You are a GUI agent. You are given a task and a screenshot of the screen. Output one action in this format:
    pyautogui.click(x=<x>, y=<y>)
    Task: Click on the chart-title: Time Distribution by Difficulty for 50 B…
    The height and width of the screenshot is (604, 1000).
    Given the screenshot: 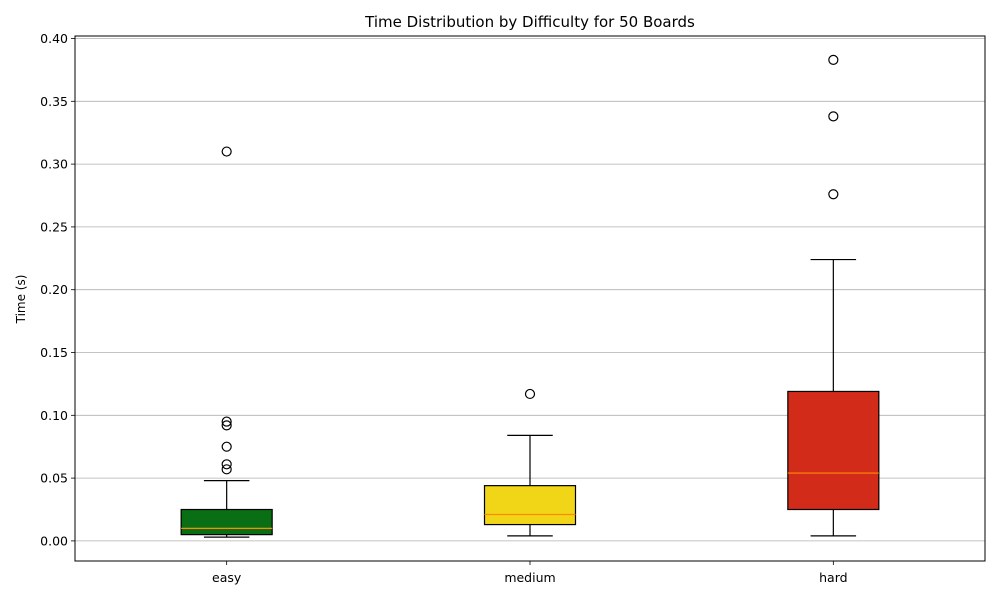 What is the action you would take?
    pyautogui.click(x=529, y=22)
    